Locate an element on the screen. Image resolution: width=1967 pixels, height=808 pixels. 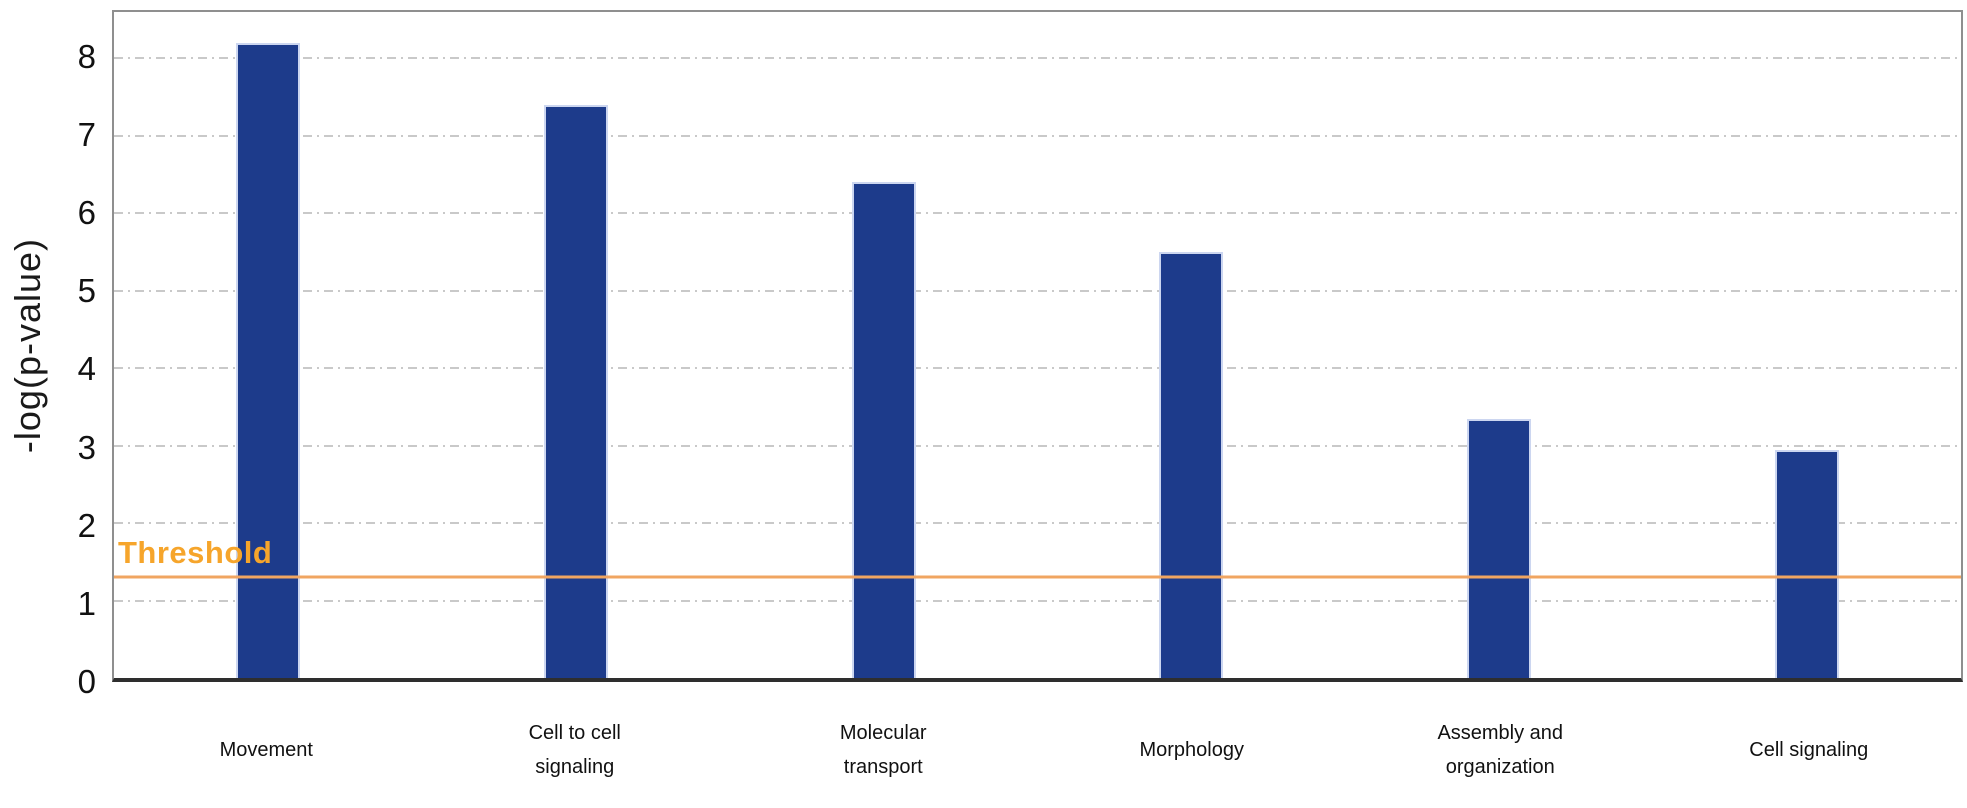
x-label-1: Cell to cell signaling is located at coordinates (574, 750).